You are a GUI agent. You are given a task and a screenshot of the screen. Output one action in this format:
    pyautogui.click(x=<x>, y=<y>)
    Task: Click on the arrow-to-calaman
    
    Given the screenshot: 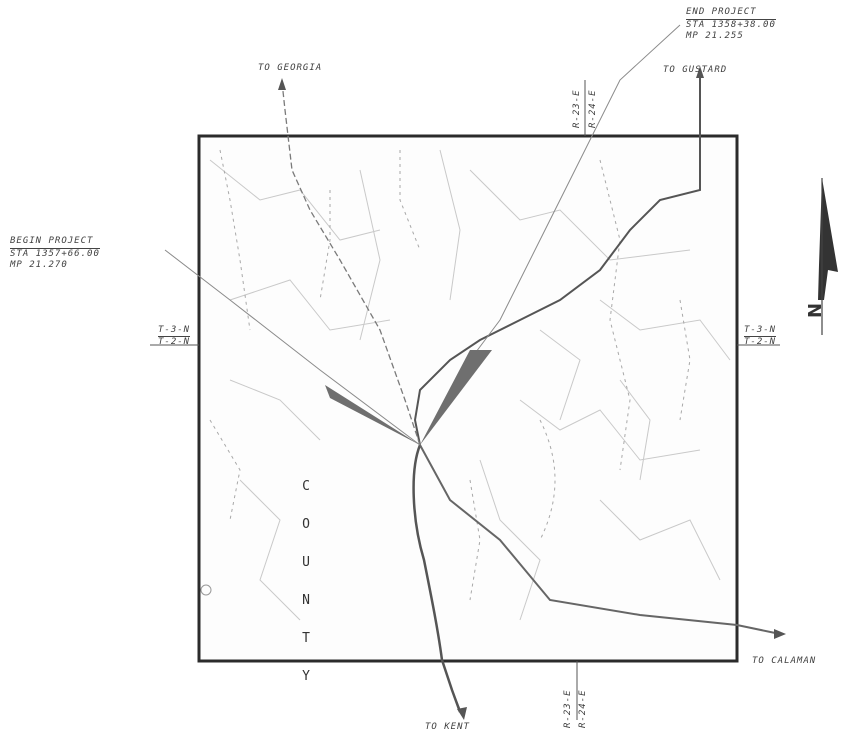 What is the action you would take?
    pyautogui.click(x=780, y=634)
    